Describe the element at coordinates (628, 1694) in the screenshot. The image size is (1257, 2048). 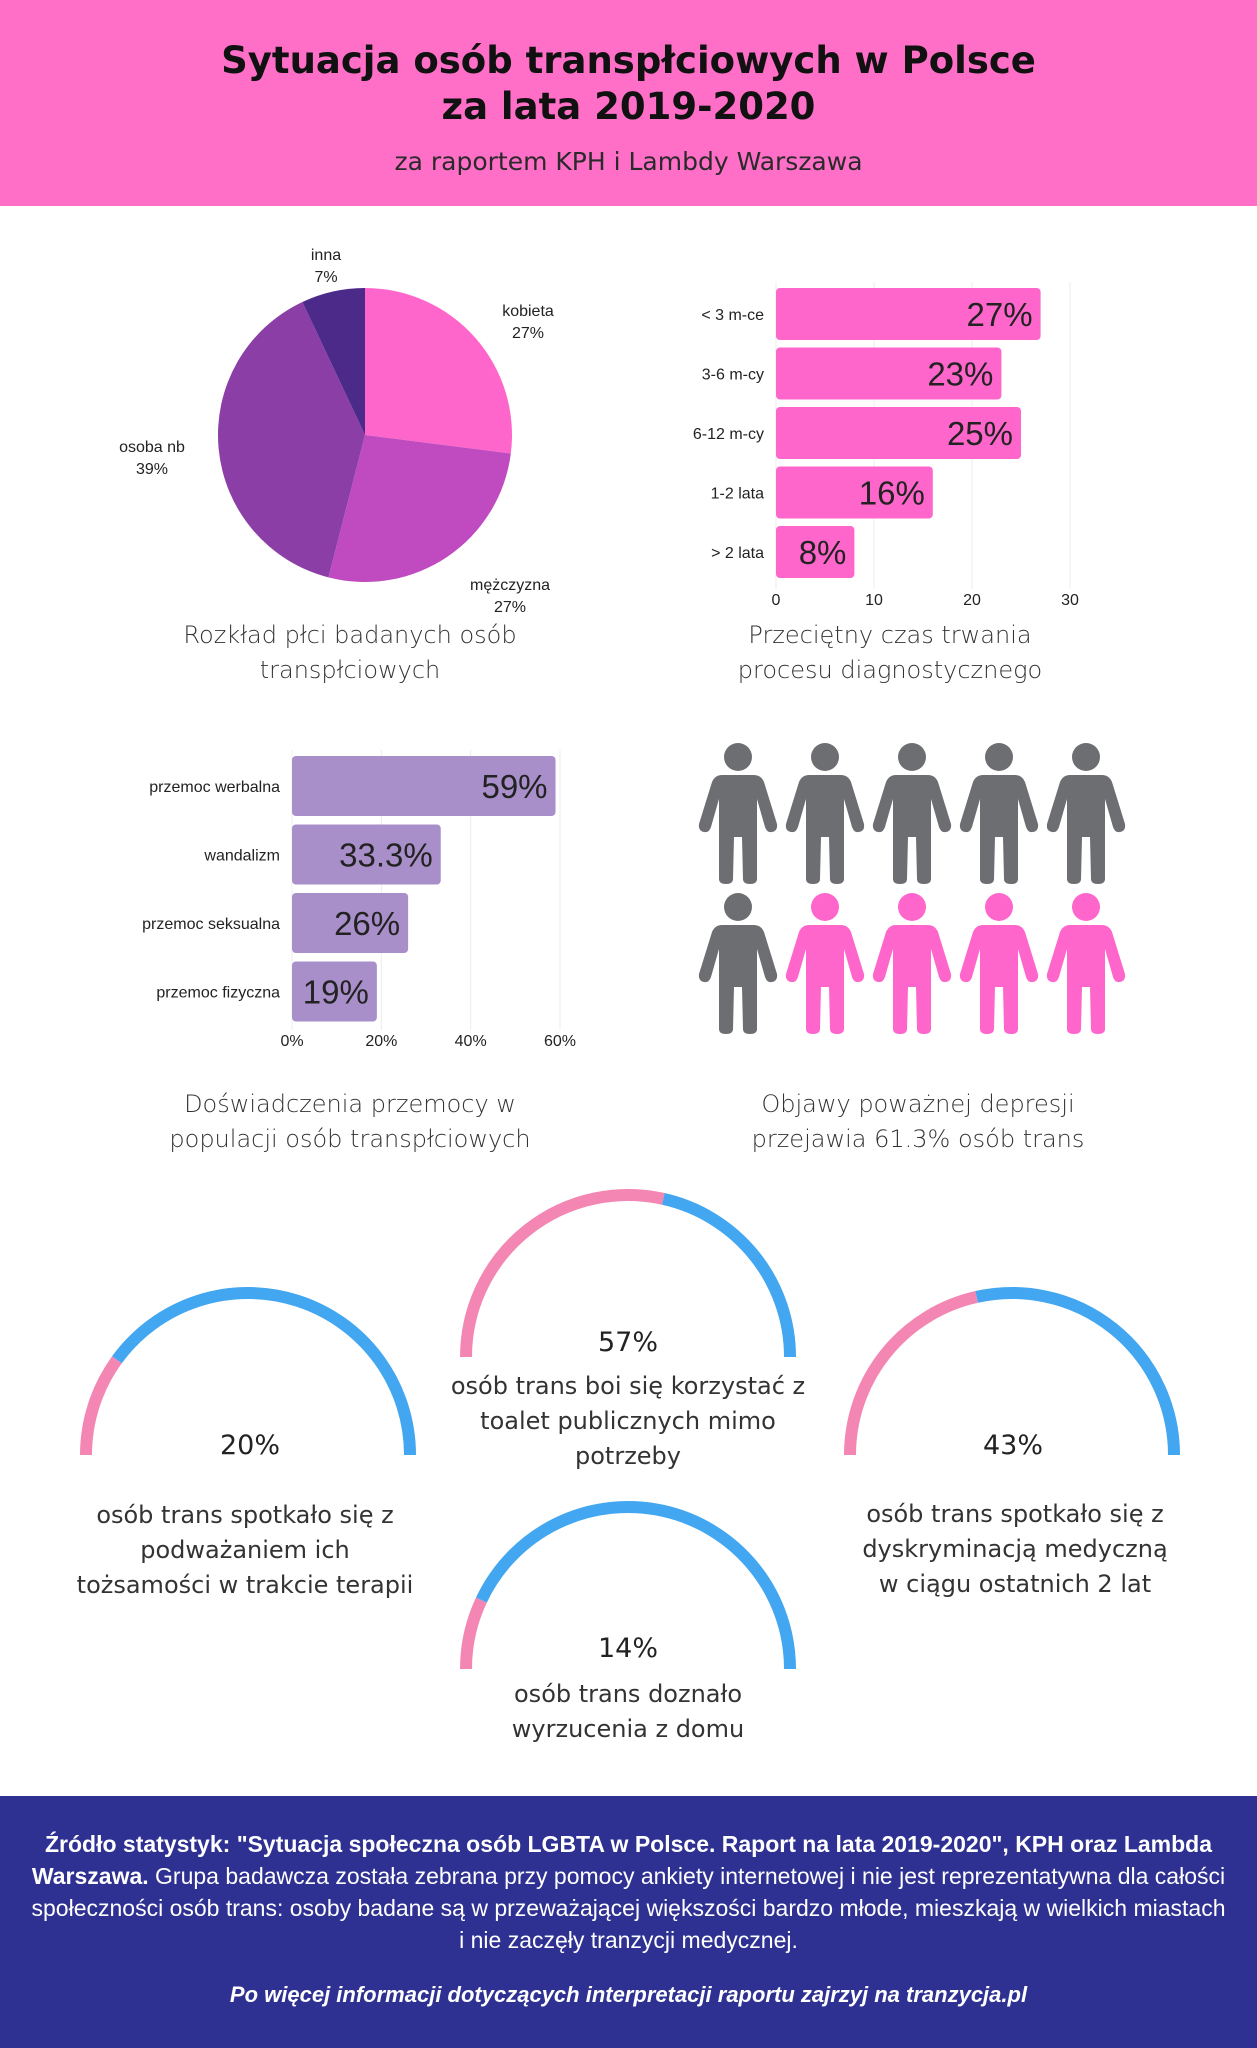
I see `gauge-4-text-line-1: osób trans doznało` at that location.